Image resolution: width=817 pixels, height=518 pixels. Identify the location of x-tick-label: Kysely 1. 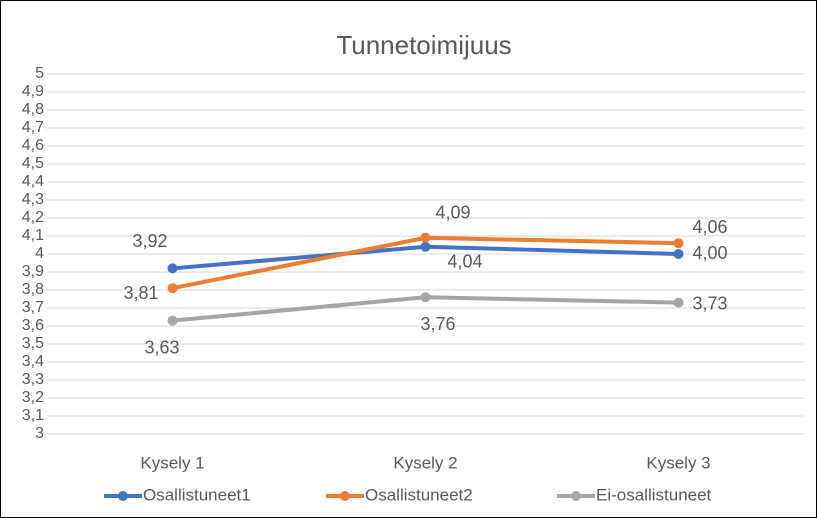
(172, 462).